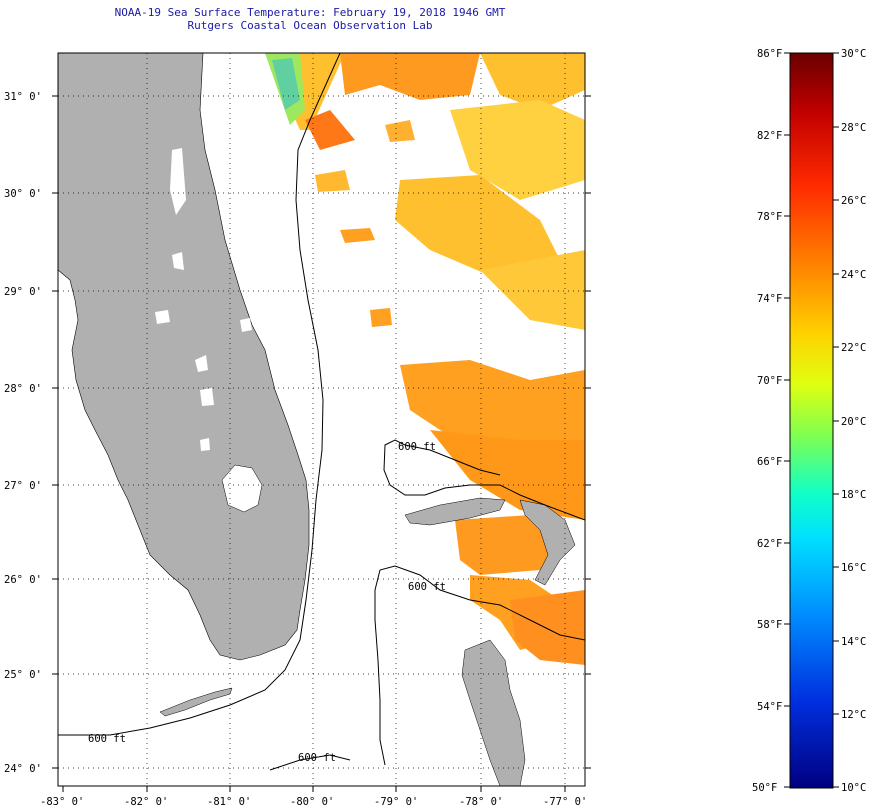  I want to click on colorbar-f-label: 82°F, so click(769, 136).